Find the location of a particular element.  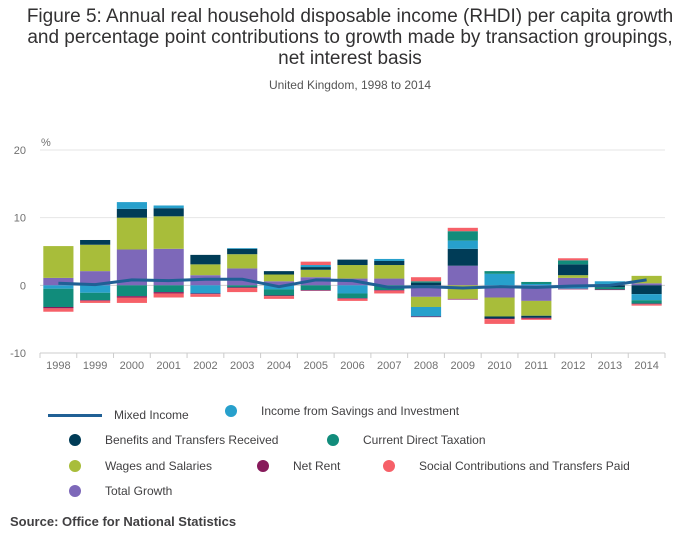

bar-current-direct-taxation-2001 is located at coordinates (168, 289).